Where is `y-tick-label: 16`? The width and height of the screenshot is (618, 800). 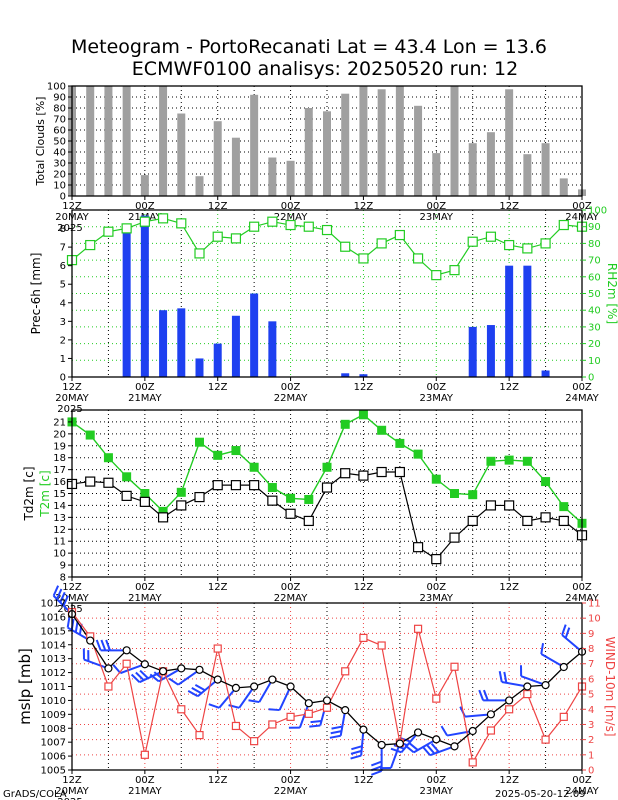 y-tick-label: 16 is located at coordinates (59, 482).